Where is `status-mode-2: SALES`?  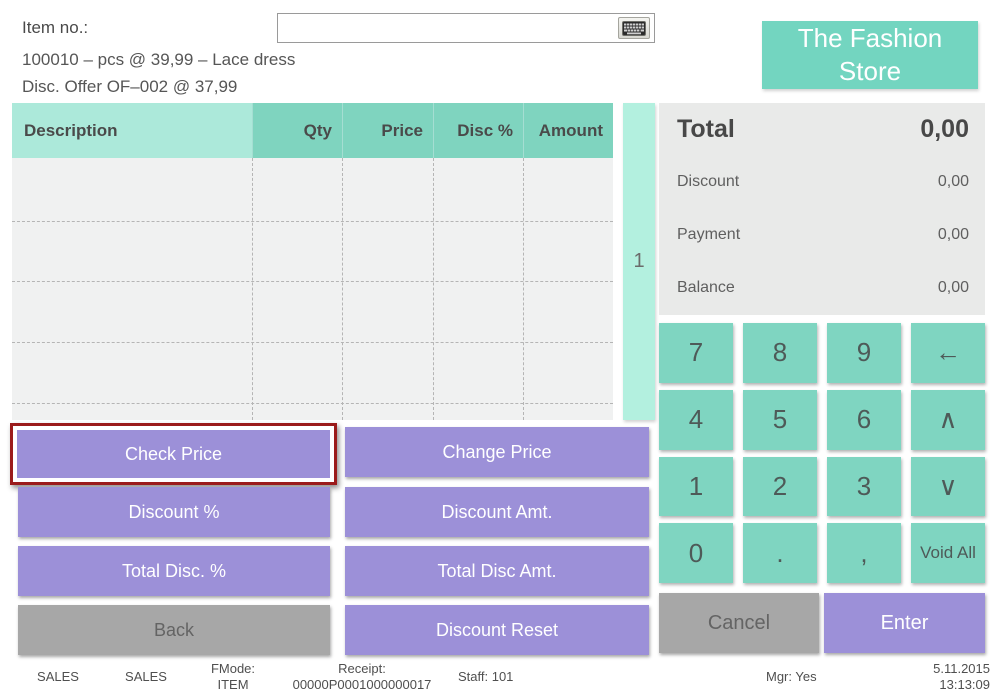
status-mode-2: SALES is located at coordinates (146, 676).